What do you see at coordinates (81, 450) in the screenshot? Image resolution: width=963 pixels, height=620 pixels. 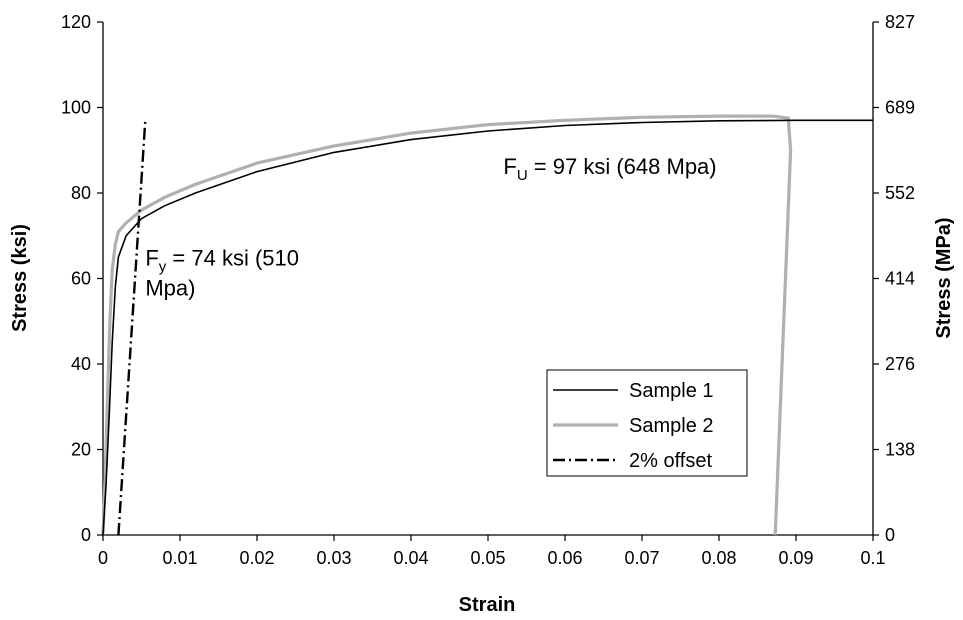 I see `y-tick-label: 20` at bounding box center [81, 450].